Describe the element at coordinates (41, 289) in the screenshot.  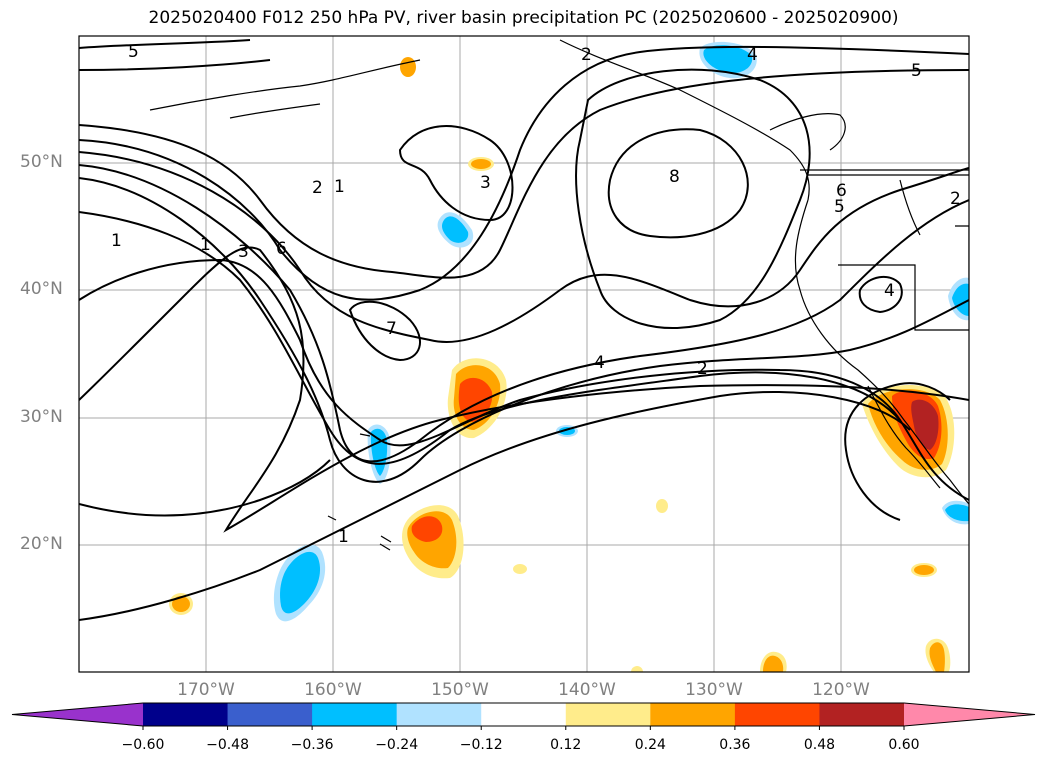
I see `lat-label-40n: 40°N` at that location.